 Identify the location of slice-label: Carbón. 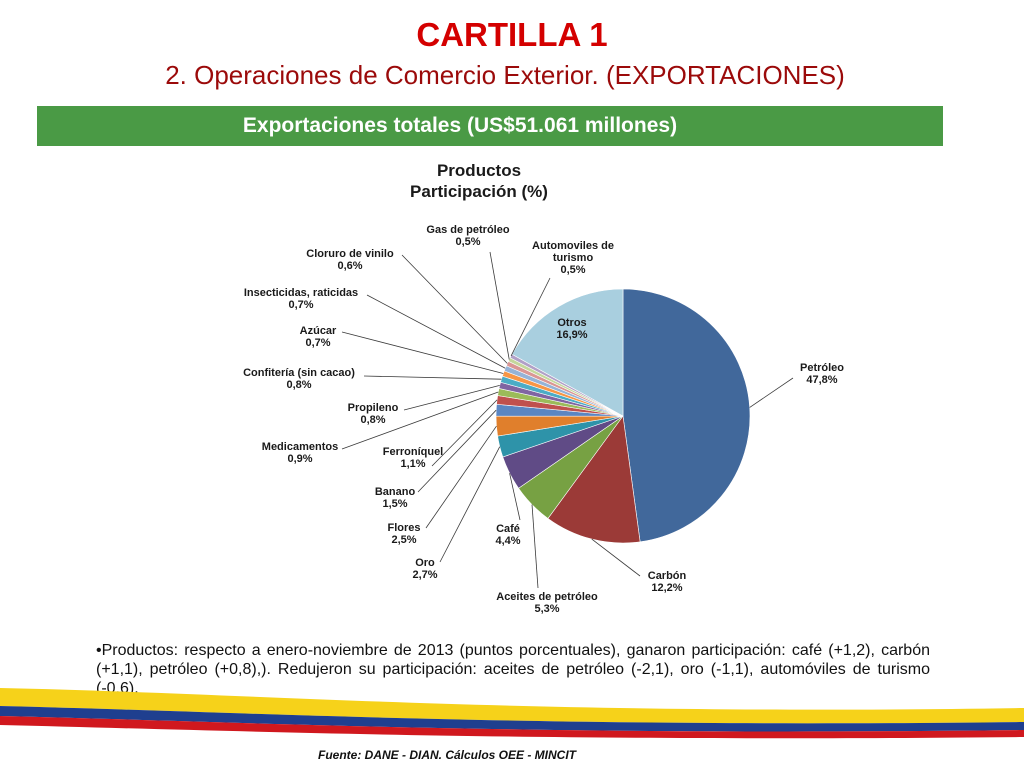
(667, 576).